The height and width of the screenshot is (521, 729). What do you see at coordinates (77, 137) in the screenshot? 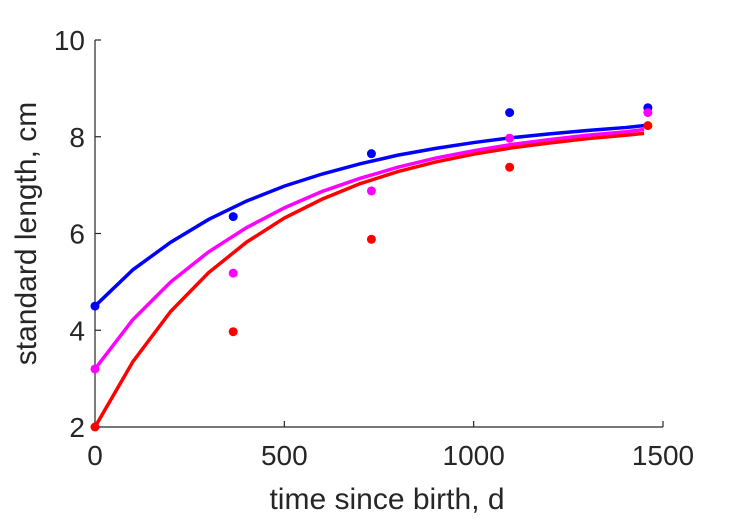
I see `y-tick-label: 8` at bounding box center [77, 137].